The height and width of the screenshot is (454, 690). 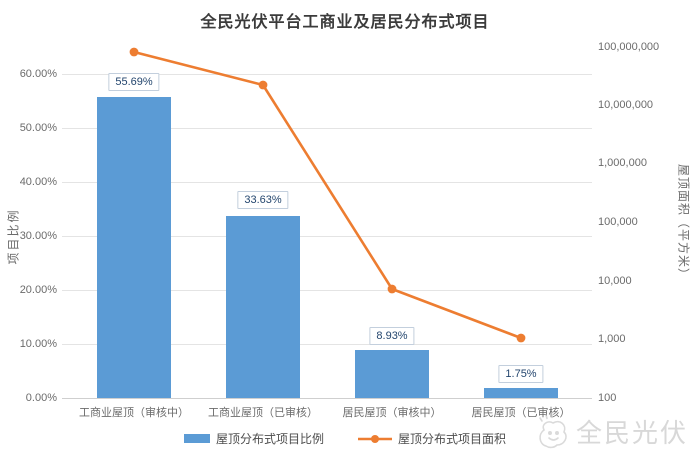 I want to click on left-axis-tick: 60.00%, so click(x=38, y=74).